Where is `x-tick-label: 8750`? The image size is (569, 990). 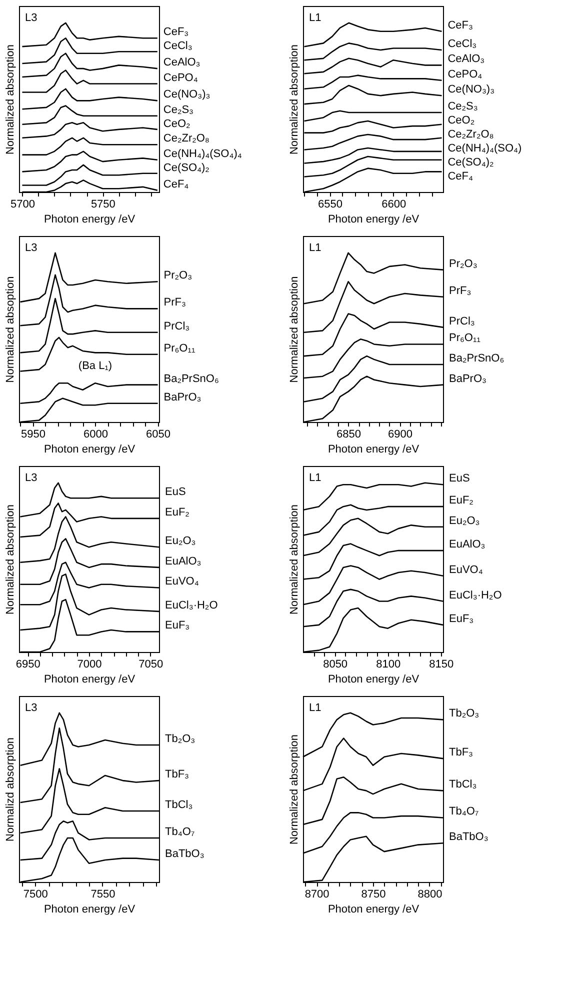
x-tick-label: 8750 is located at coordinates (373, 894).